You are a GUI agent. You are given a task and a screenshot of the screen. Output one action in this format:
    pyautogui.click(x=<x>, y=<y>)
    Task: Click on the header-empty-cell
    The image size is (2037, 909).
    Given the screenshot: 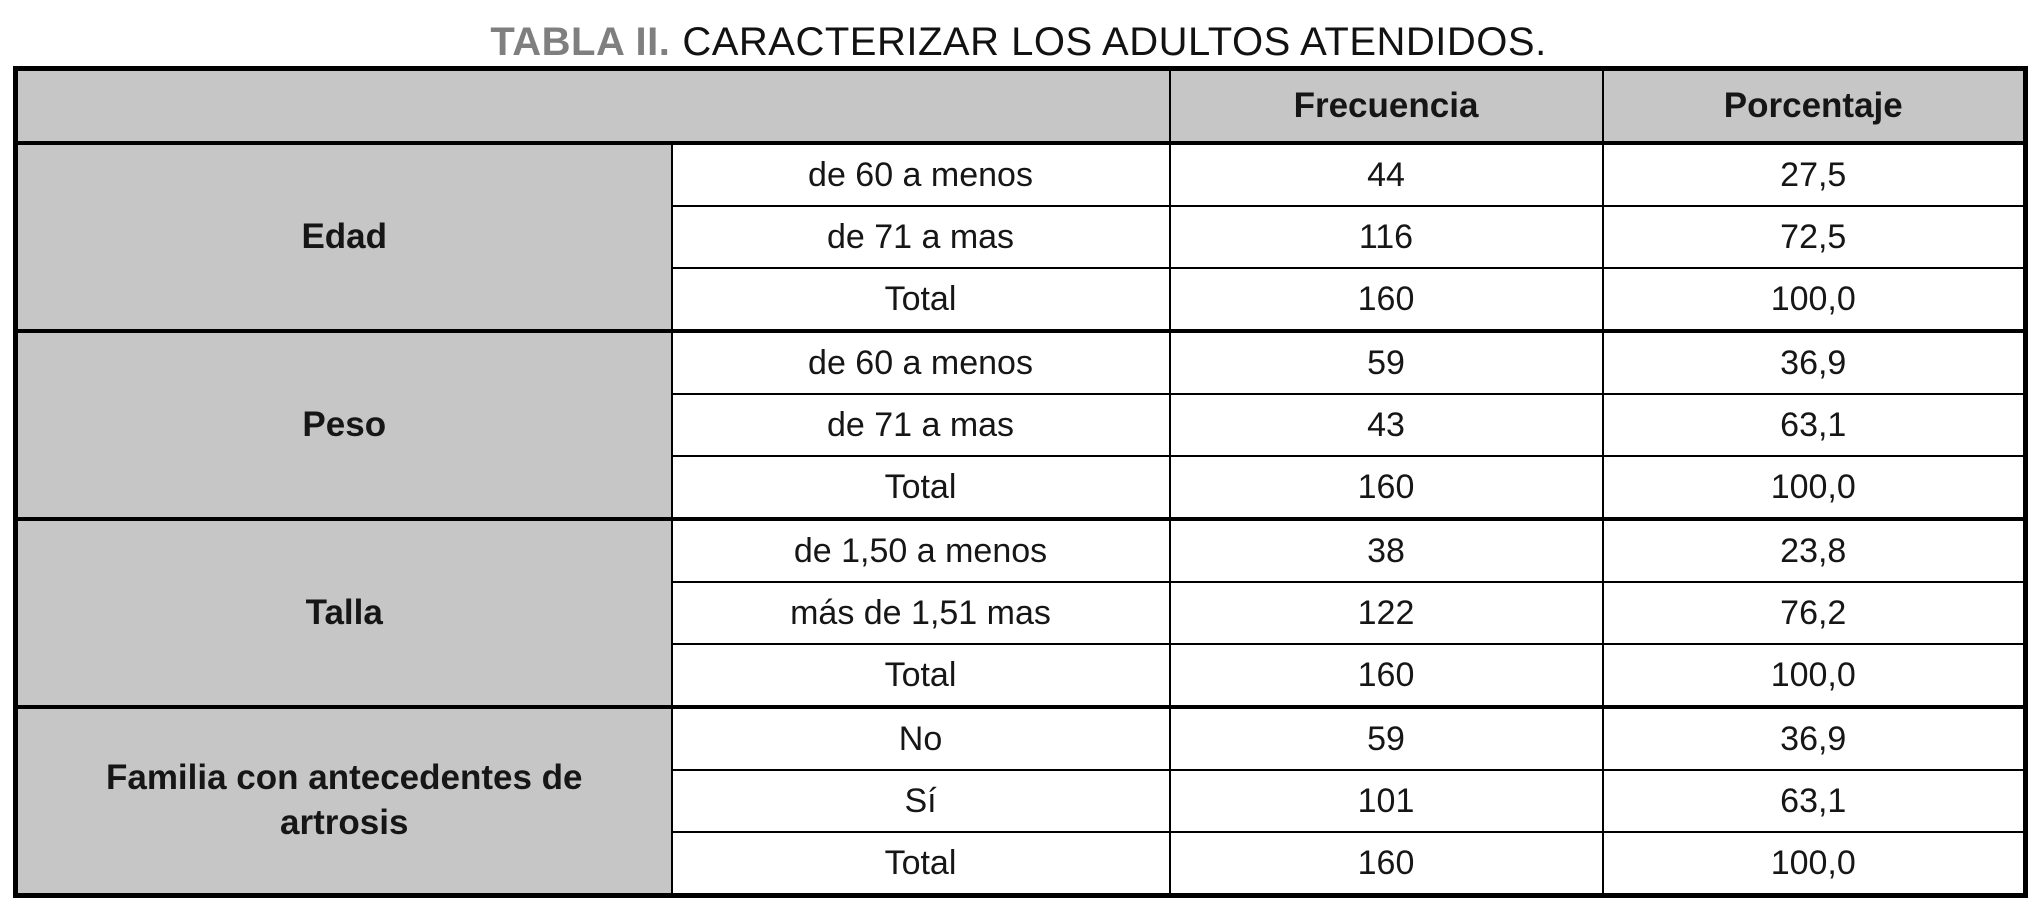 What is the action you would take?
    pyautogui.click(x=592, y=106)
    